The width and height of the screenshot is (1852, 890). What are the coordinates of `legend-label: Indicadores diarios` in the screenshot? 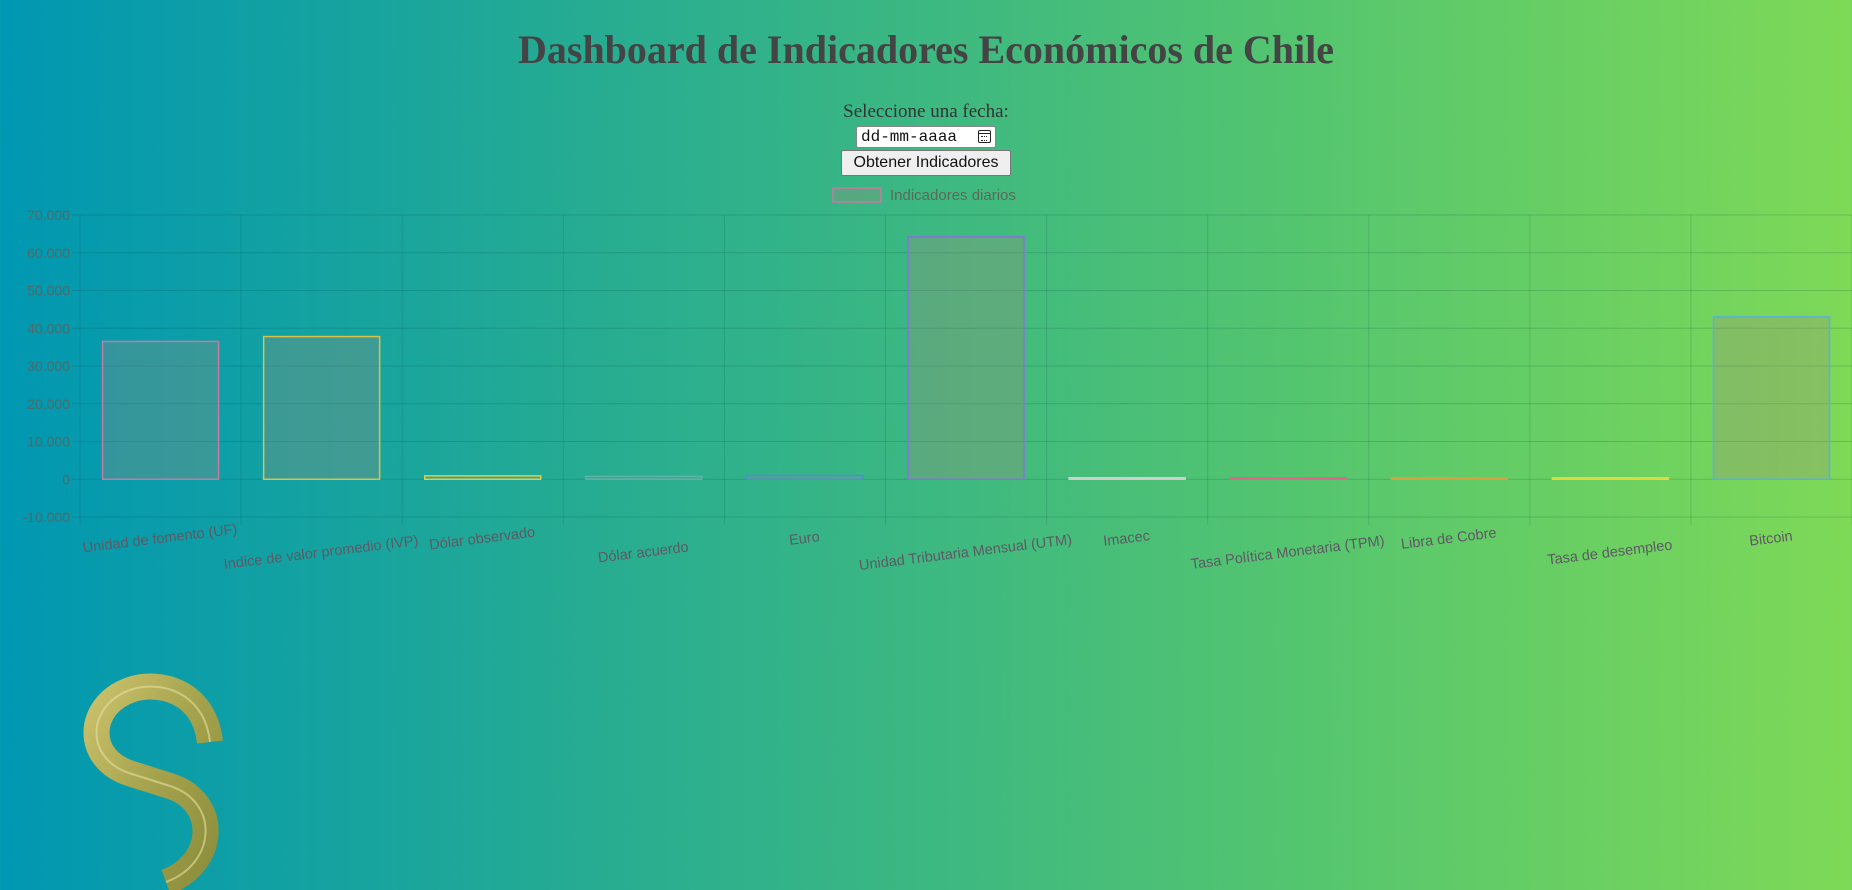 It's located at (953, 195).